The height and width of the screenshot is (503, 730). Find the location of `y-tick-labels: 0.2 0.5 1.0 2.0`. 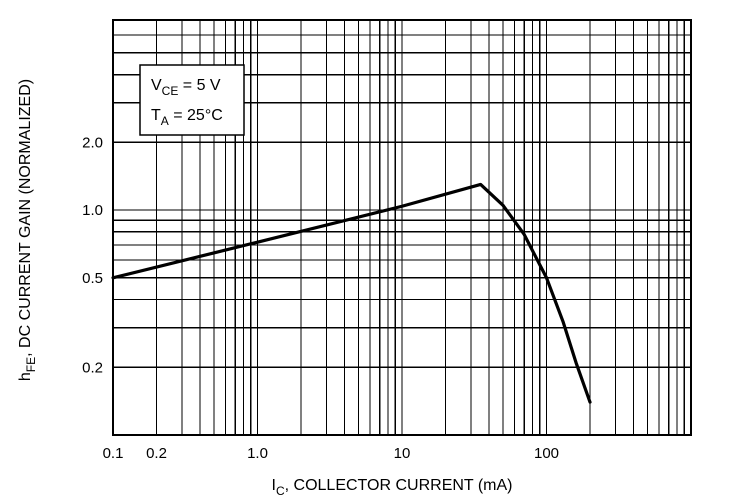

y-tick-labels: 0.2 0.5 1.0 2.0 is located at coordinates (92, 255).